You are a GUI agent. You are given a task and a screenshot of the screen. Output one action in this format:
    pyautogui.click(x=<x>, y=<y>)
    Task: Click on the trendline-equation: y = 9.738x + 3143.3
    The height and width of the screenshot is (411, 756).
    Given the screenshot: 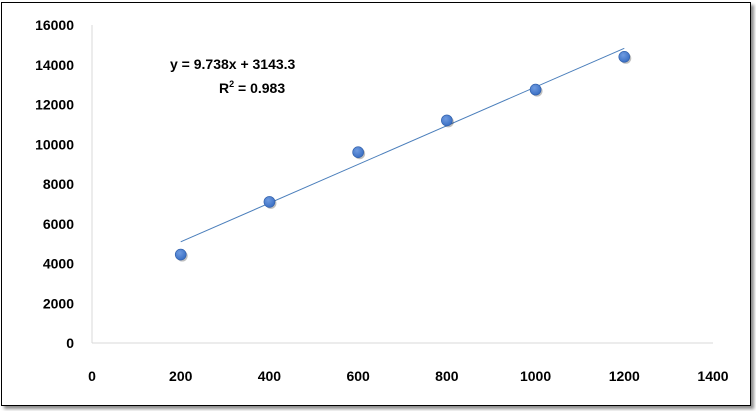 What is the action you would take?
    pyautogui.click(x=233, y=64)
    